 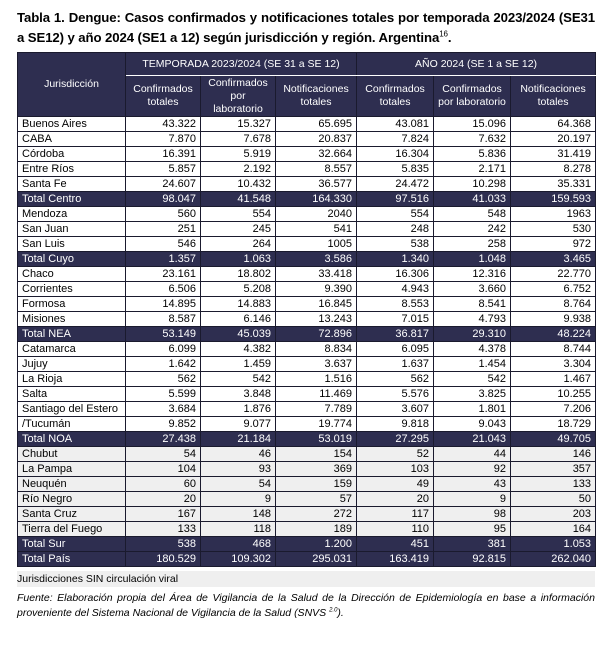 What do you see at coordinates (163, 514) in the screenshot?
I see `value-cell: 167` at bounding box center [163, 514].